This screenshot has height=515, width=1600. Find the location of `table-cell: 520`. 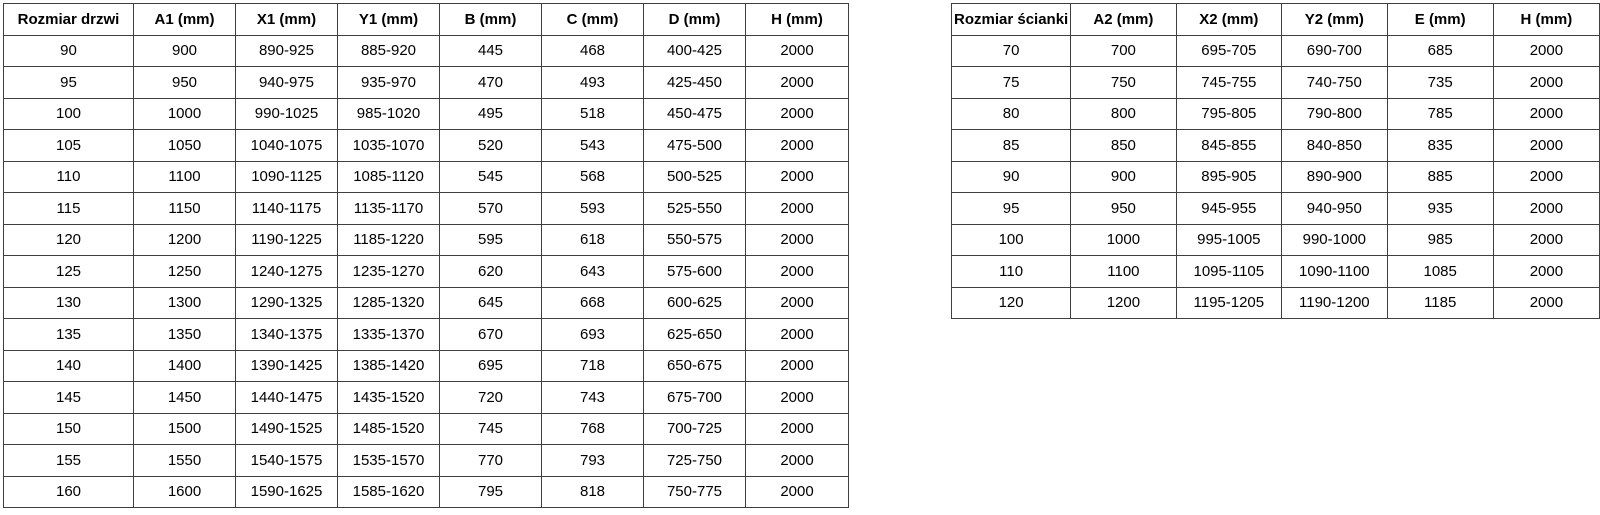

table-cell: 520 is located at coordinates (490, 145).